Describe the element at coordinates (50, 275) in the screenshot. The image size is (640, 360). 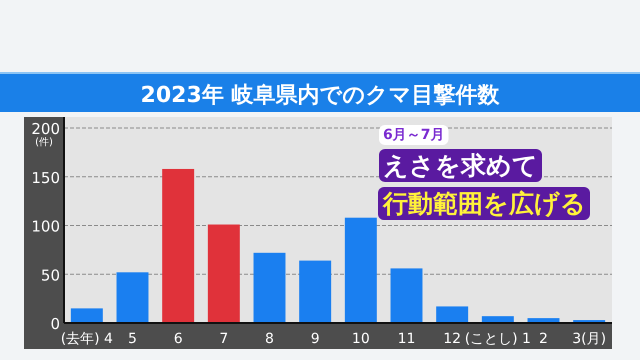
I see `y-tick-label: 50` at that location.